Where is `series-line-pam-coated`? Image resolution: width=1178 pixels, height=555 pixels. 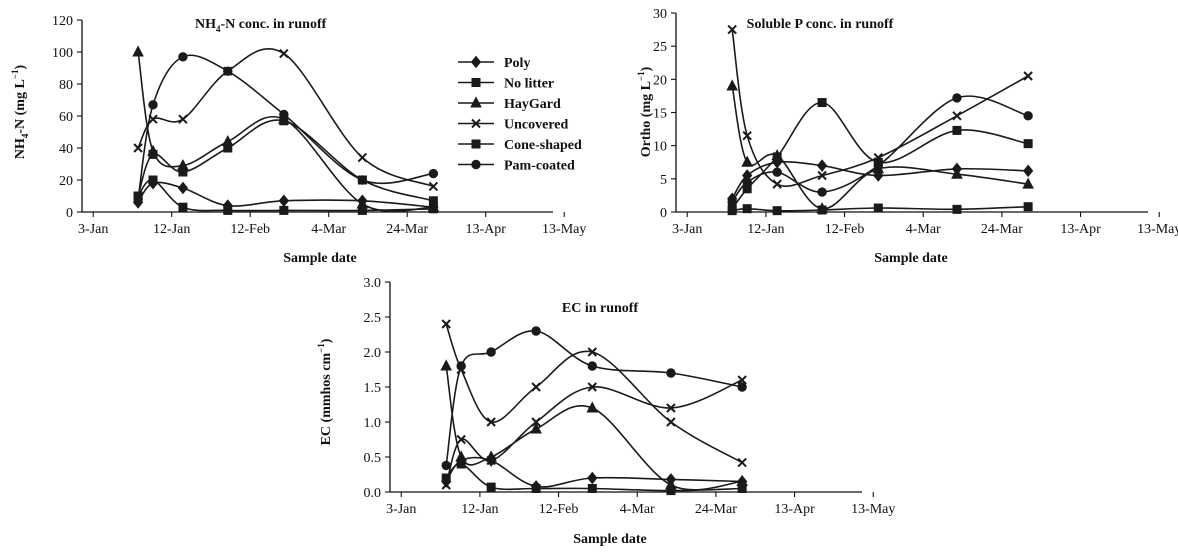
series-line-pam-coated is located at coordinates (285, 127).